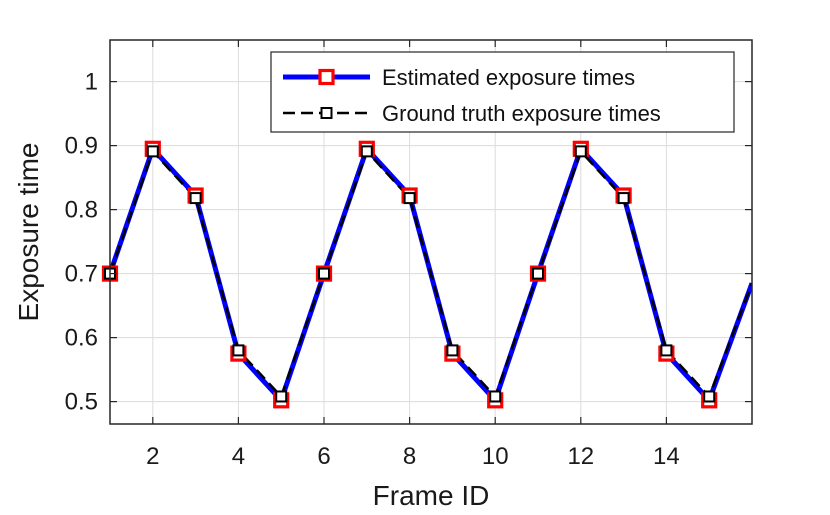 The image size is (830, 515). Describe the element at coordinates (431, 495) in the screenshot. I see `x-axis-label: Frame ID` at that location.